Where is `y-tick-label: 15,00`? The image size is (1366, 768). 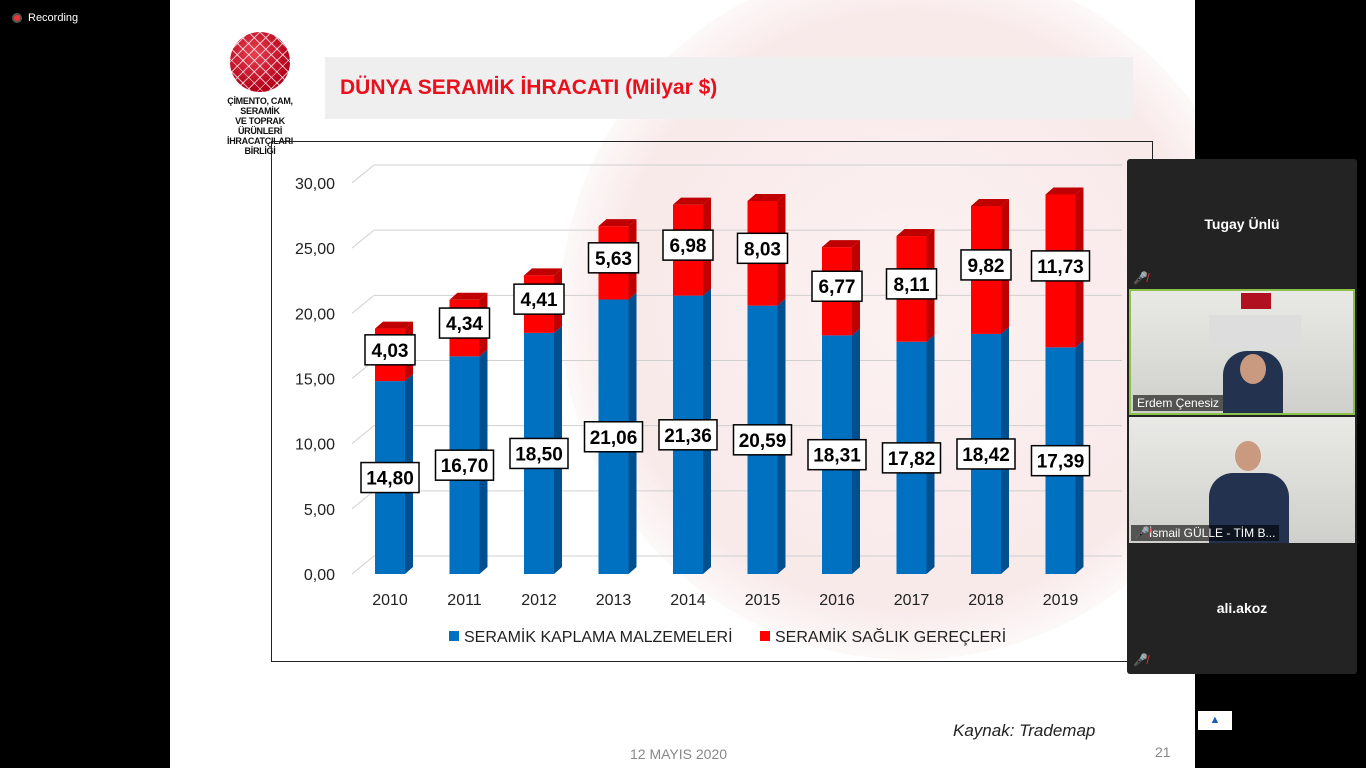 y-tick-label: 15,00 is located at coordinates (315, 380).